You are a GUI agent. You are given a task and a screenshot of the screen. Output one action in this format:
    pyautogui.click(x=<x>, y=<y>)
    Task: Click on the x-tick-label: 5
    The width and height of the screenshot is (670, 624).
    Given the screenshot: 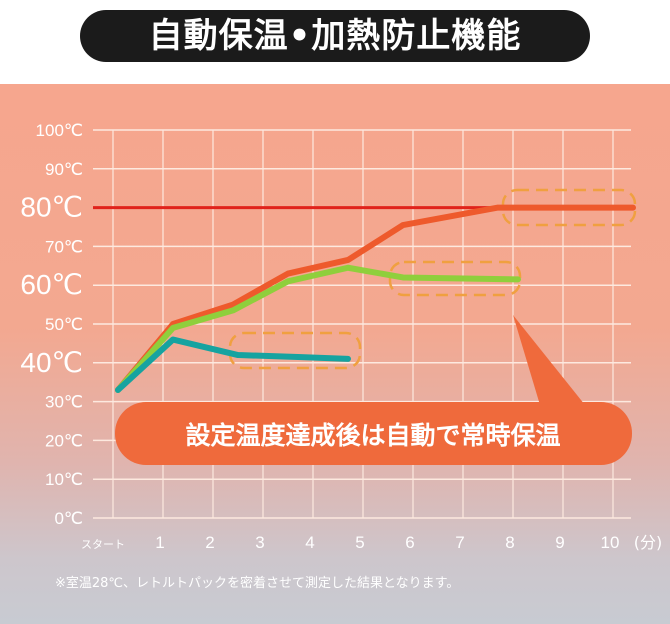 What is the action you would take?
    pyautogui.click(x=359, y=542)
    